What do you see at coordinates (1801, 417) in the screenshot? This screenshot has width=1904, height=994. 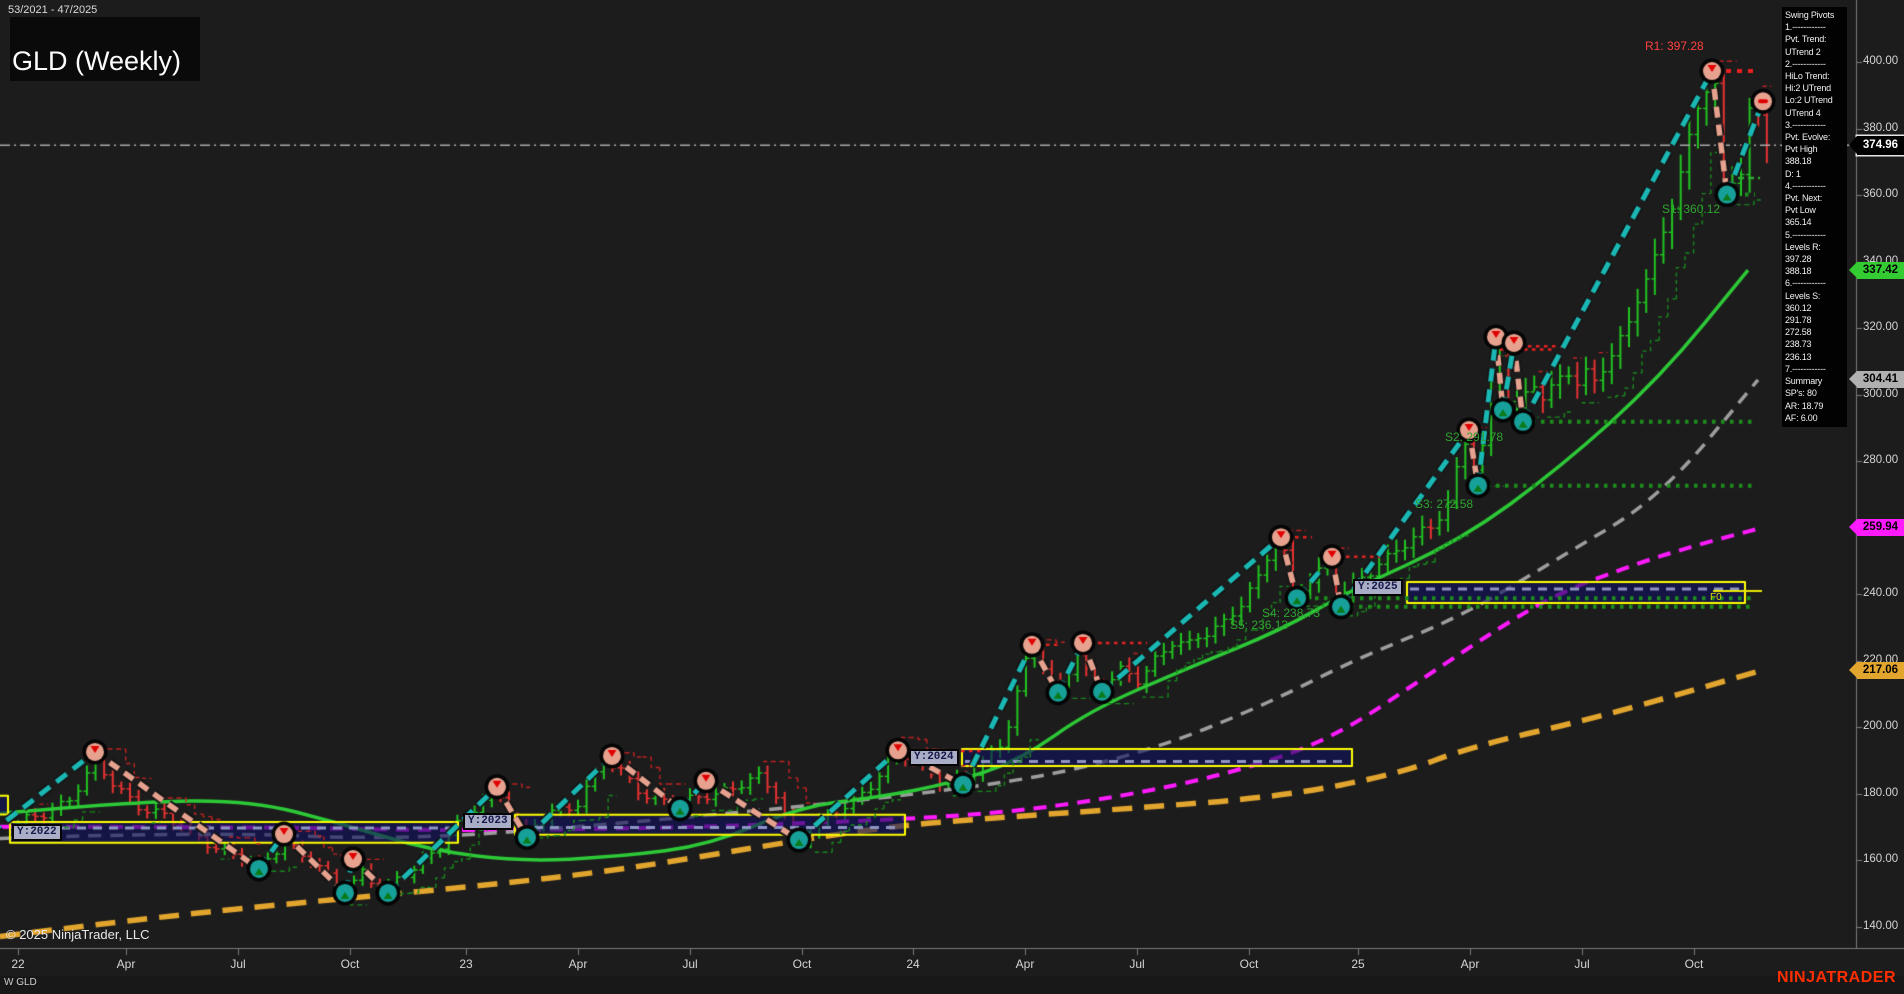 I see `panel-line: AF: 6.00` at bounding box center [1801, 417].